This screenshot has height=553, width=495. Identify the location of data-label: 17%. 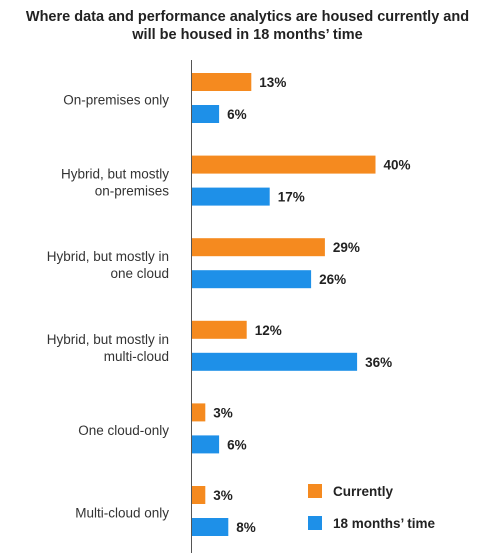
(291, 197).